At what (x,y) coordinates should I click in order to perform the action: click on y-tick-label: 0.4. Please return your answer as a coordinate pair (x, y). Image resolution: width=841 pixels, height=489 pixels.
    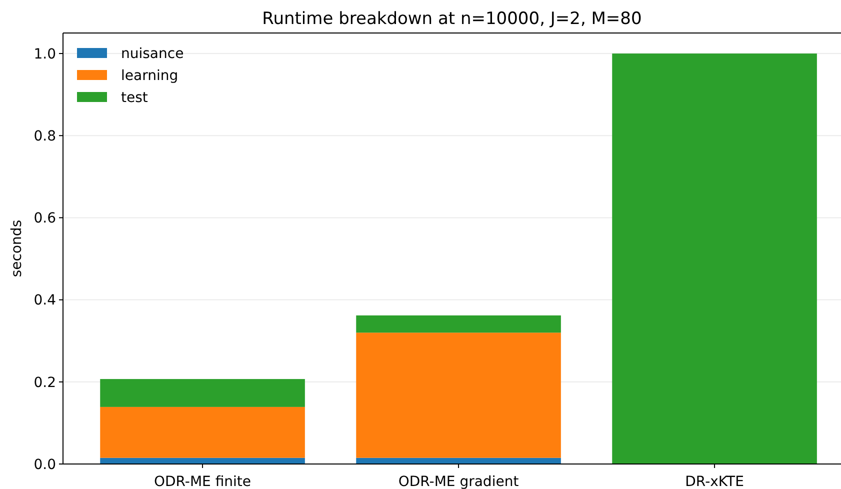
    Looking at the image, I should click on (45, 300).